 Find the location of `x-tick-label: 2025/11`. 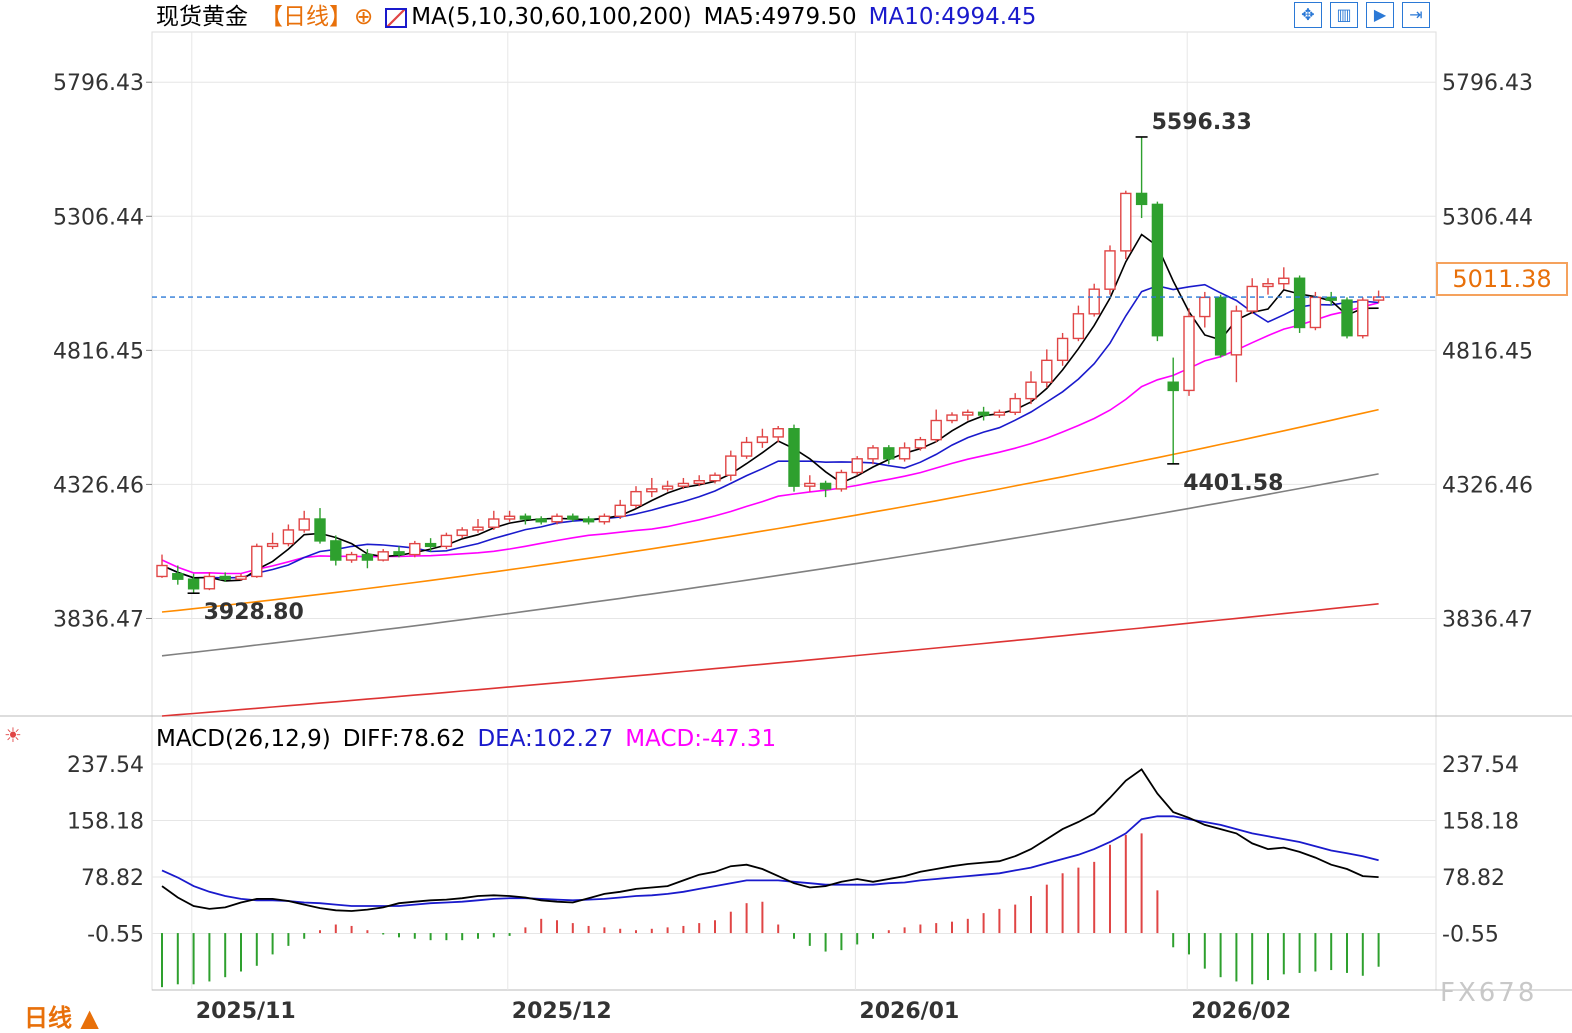

x-tick-label: 2025/11 is located at coordinates (246, 1011).